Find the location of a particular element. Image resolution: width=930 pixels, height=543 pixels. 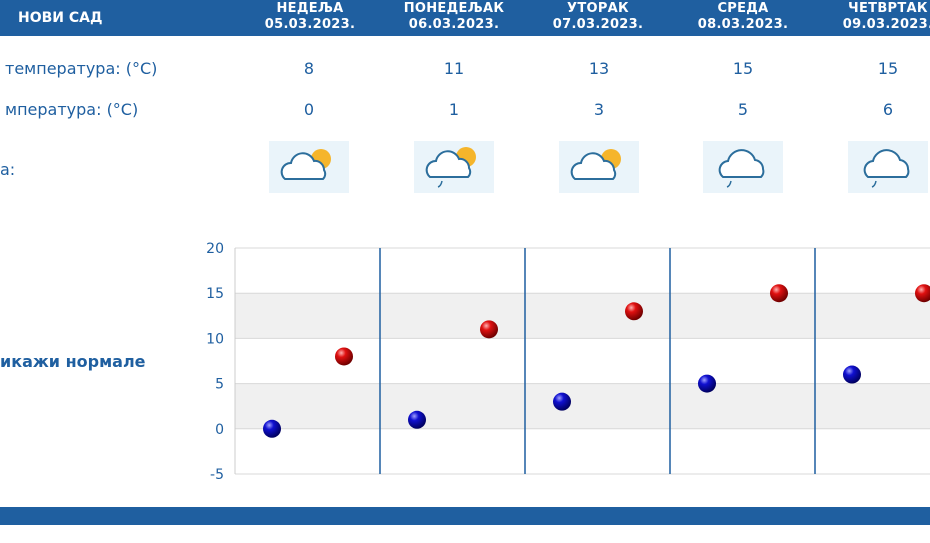

day-header-5: ЧЕТВРТАК 09.03.2023. is located at coordinates (876, 17).